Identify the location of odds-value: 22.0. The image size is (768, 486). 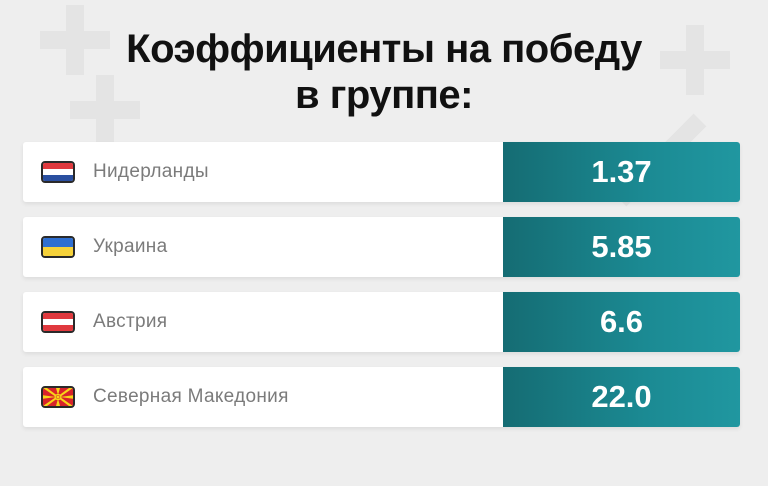
(621, 397).